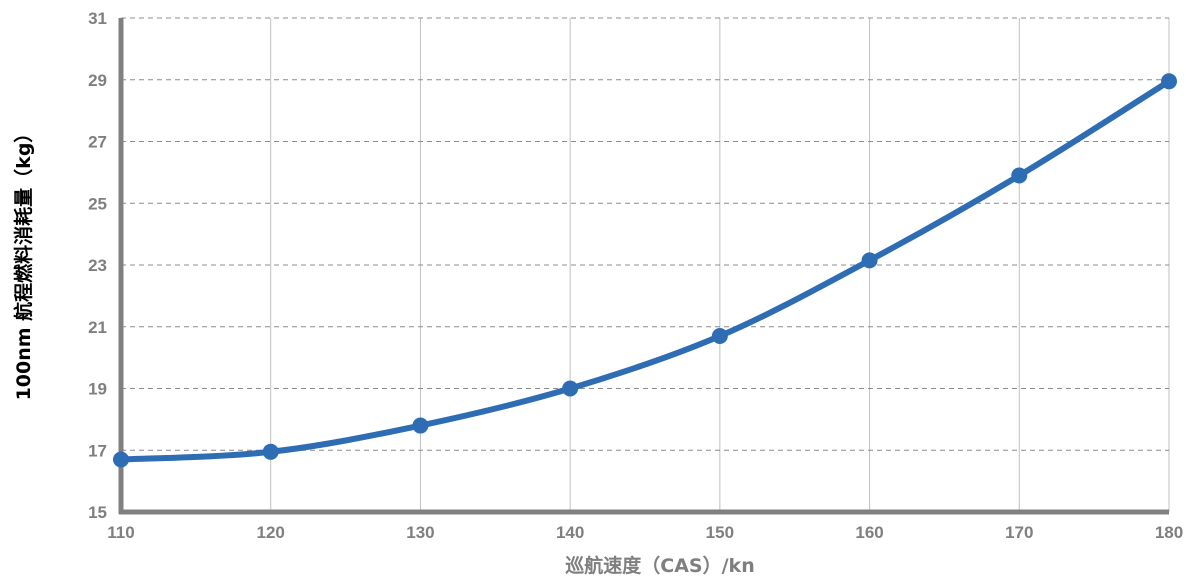 Image resolution: width=1196 pixels, height=578 pixels. I want to click on y-tick-labels: 15 17 19 21 23 25 27 29 31, so click(97, 265).